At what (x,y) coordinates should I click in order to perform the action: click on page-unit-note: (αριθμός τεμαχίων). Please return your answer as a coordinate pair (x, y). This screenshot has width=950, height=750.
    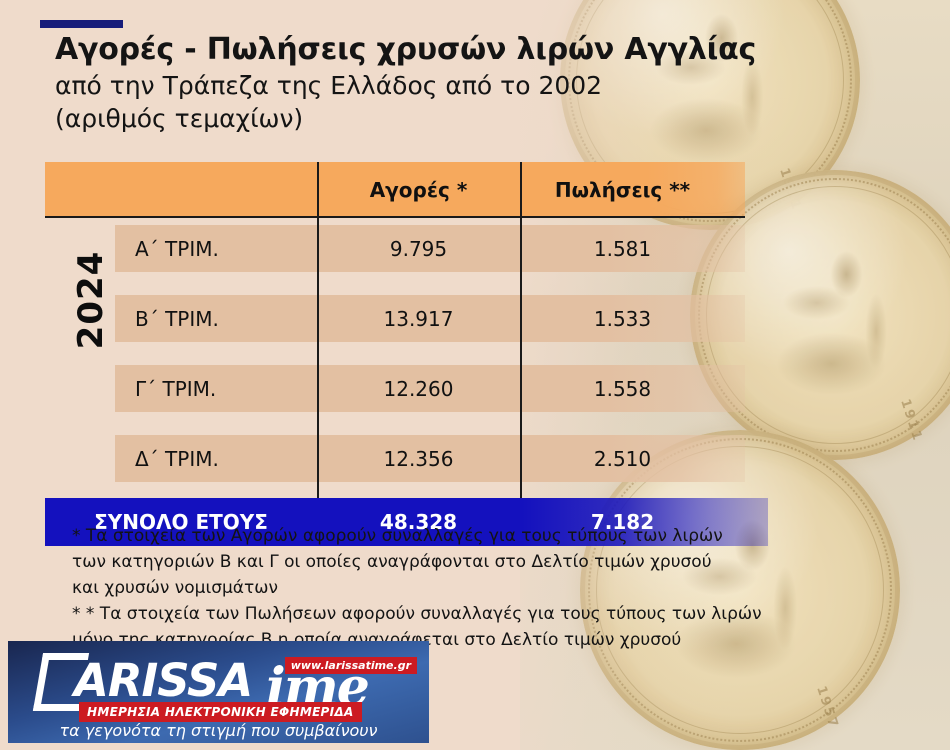
    Looking at the image, I should click on (179, 118).